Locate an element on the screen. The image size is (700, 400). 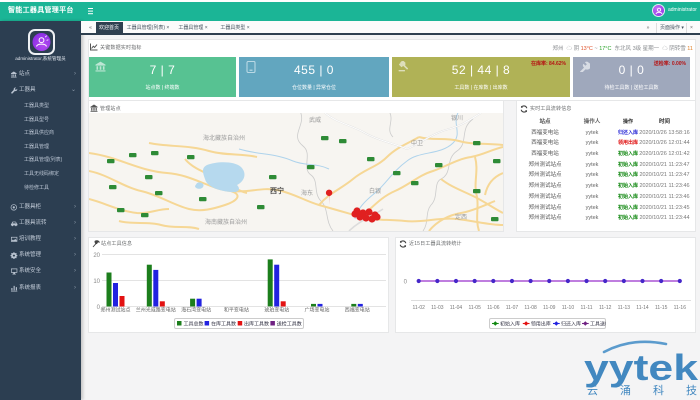
svg-text: 在库工具数 is located at coordinates (223, 324).